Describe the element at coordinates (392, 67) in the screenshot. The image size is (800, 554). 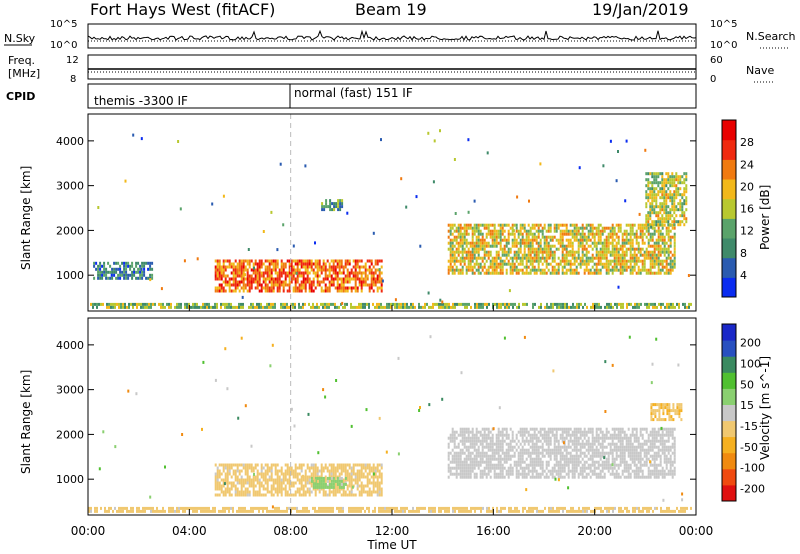
I see `freq-panel-frame` at that location.